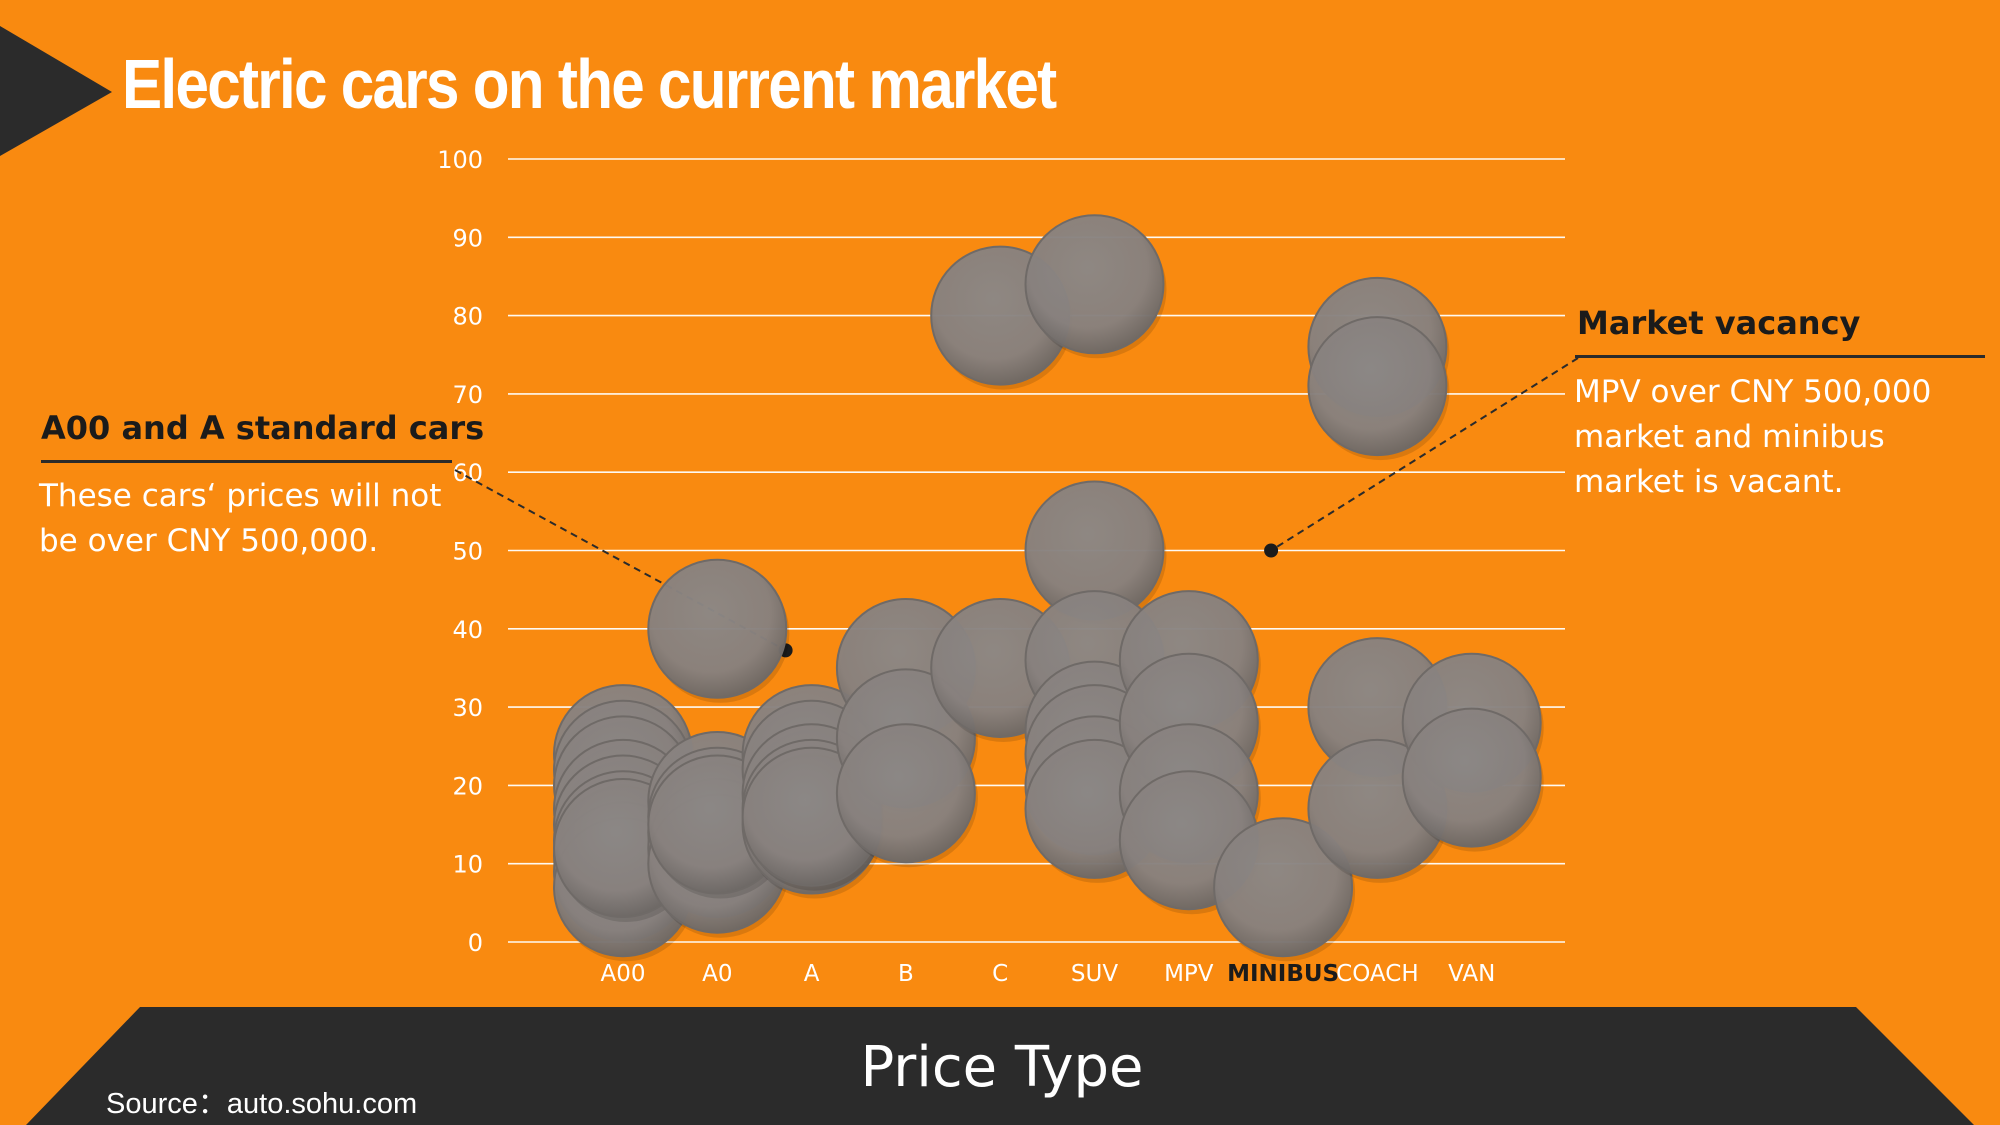 The height and width of the screenshot is (1125, 2000). I want to click on x-tick-label-a00: A00, so click(622, 974).